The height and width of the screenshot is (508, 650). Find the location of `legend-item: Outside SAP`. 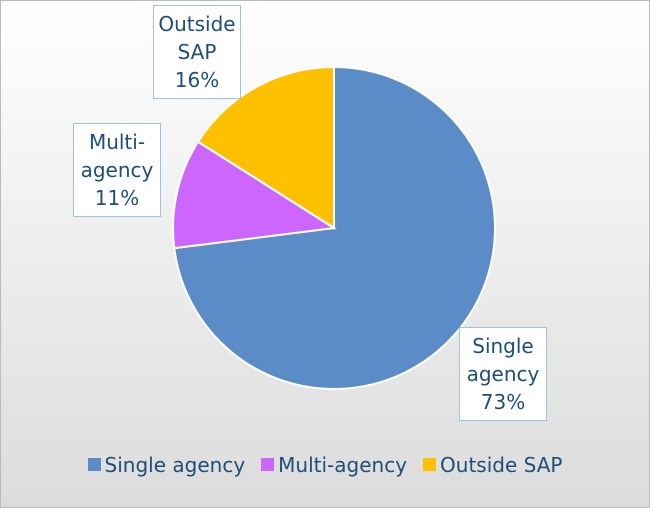

legend-item: Outside SAP is located at coordinates (492, 465).